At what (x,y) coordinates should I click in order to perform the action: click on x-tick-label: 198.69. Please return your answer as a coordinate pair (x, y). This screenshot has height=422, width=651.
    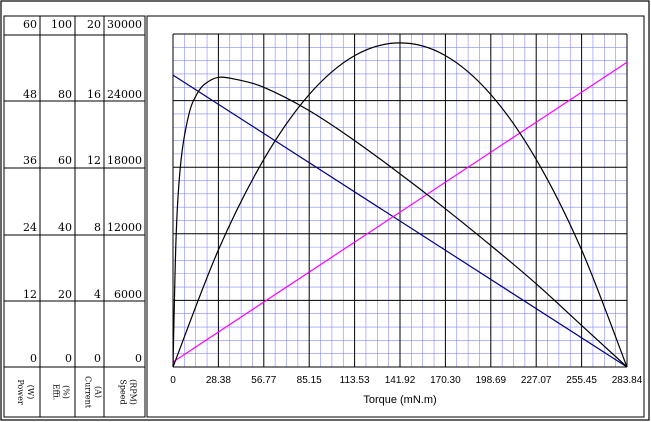
    Looking at the image, I should click on (491, 380).